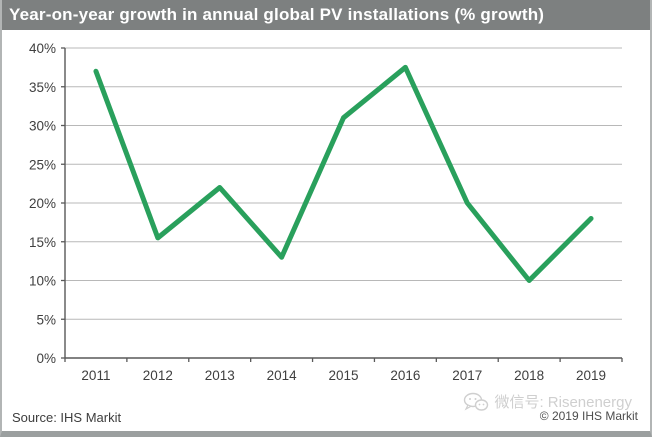 The width and height of the screenshot is (652, 437). I want to click on y-axis-label: 30%, so click(42, 126).